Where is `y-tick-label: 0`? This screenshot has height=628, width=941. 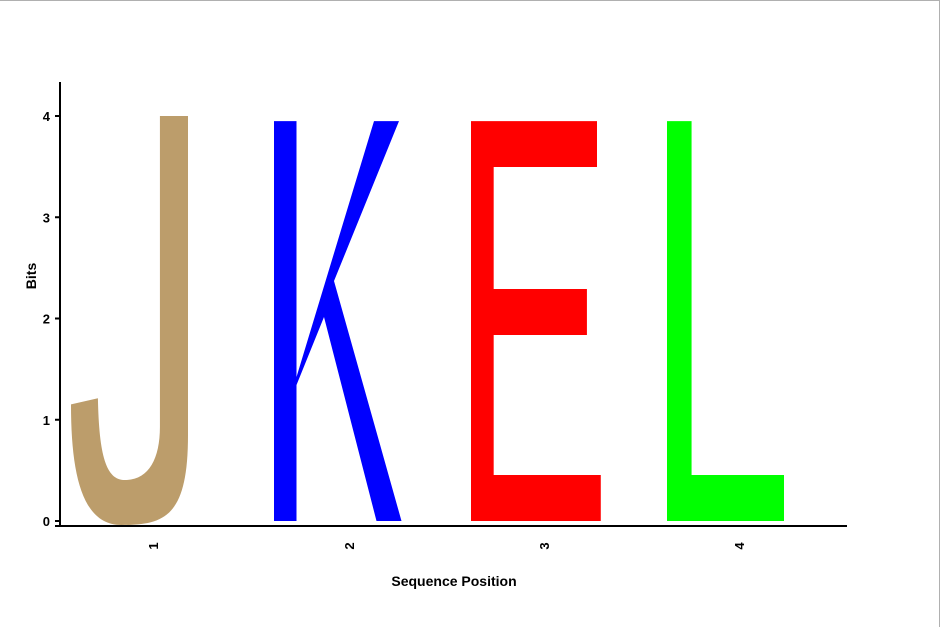
y-tick-label: 0 is located at coordinates (46, 521).